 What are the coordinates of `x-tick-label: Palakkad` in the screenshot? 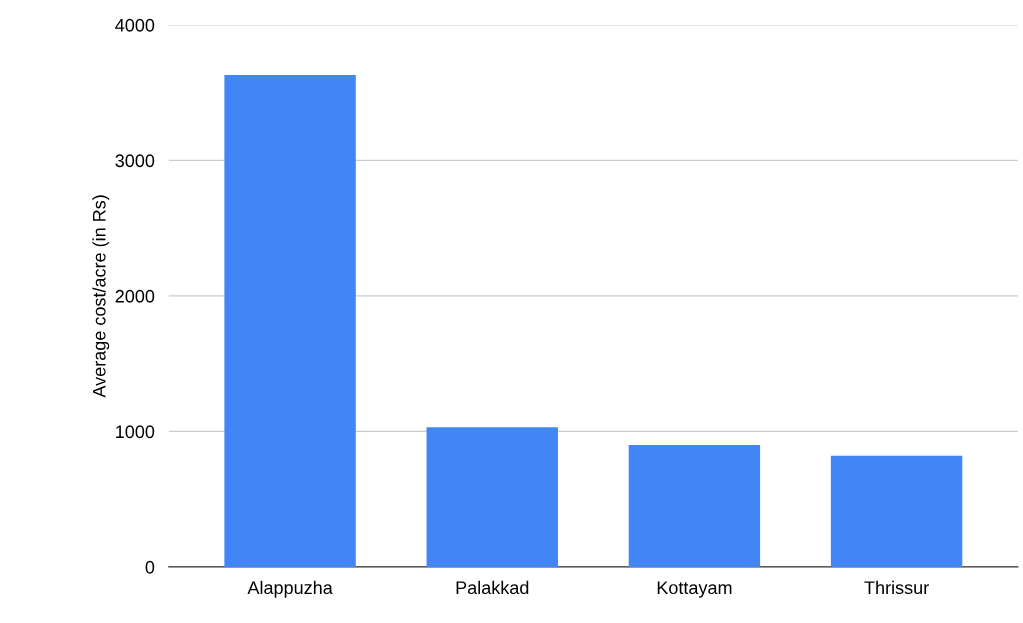 It's located at (492, 587).